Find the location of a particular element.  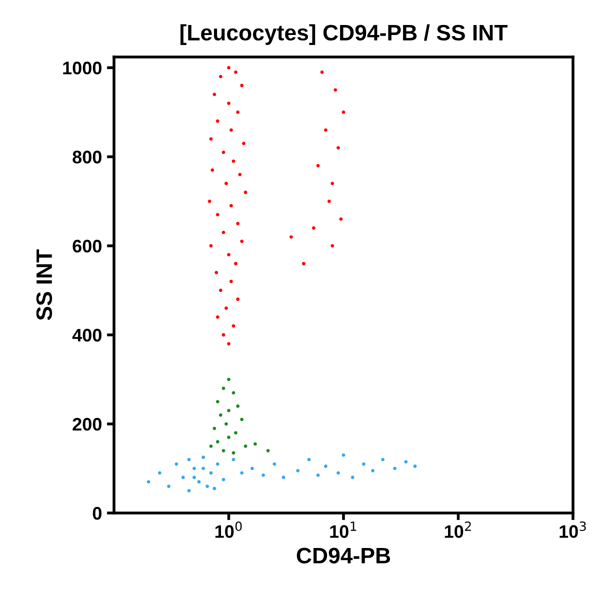

y-tick-label: 1000 is located at coordinates (82, 68).